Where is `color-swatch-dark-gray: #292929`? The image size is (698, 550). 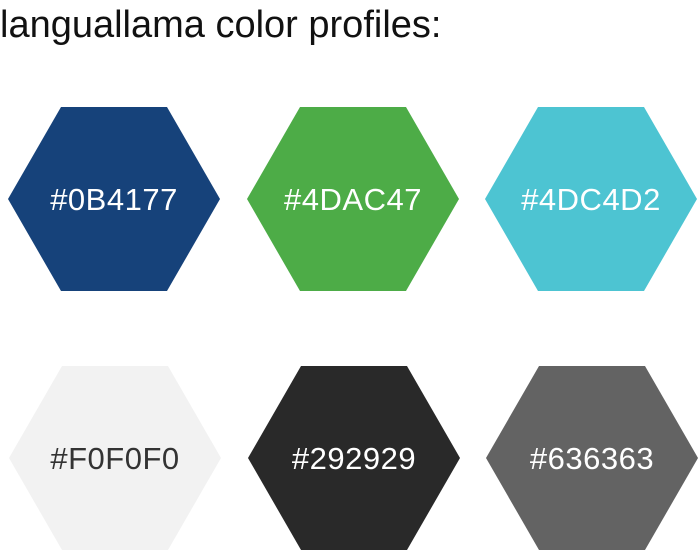
color-swatch-dark-gray: #292929 is located at coordinates (354, 458).